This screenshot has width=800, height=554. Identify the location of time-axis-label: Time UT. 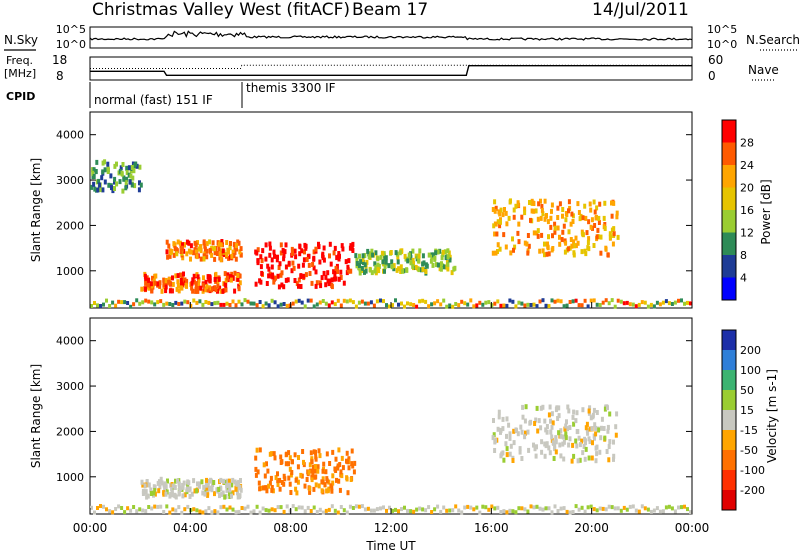
(390, 546).